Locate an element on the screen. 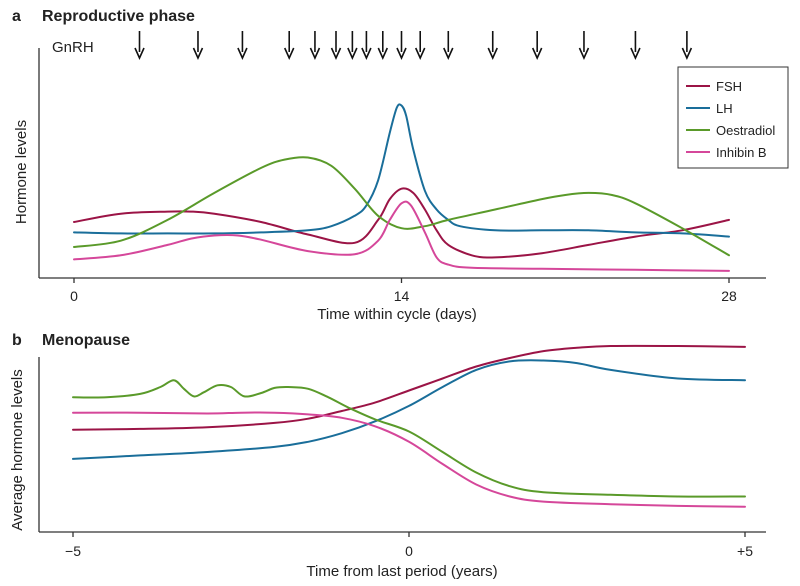 The image size is (800, 586). panel-b-x-label: Time from last period (years) is located at coordinates (401, 571).